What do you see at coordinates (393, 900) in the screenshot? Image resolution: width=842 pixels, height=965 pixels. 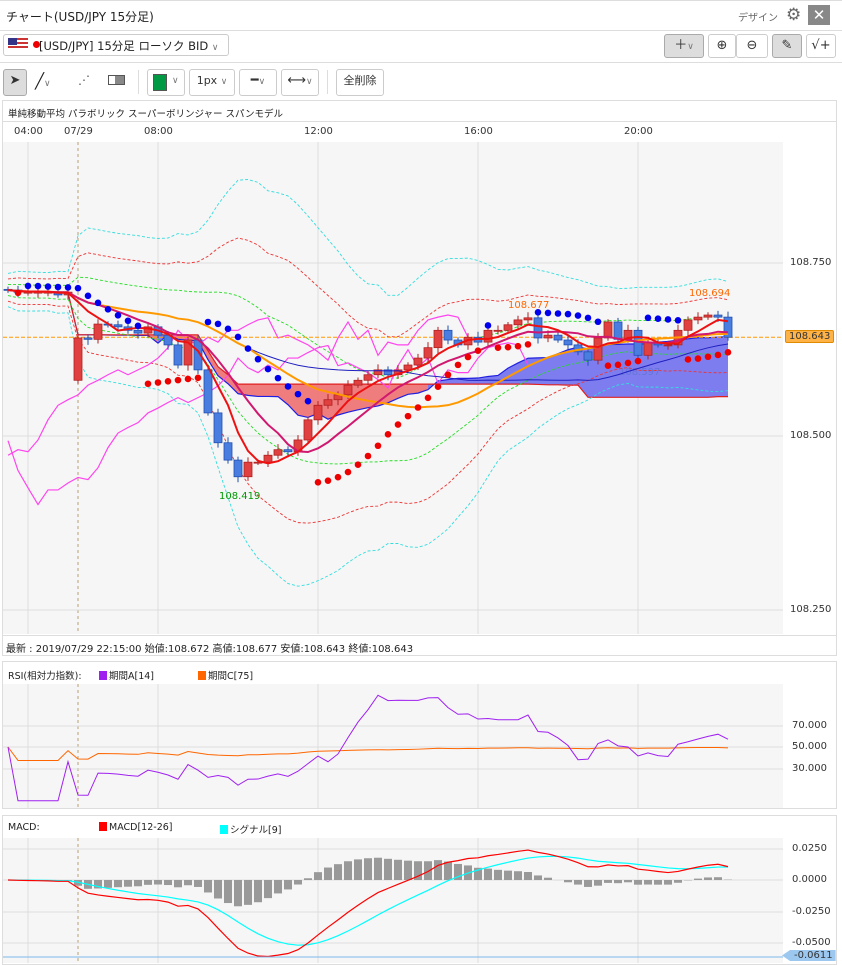 I see `macd-plot-area` at bounding box center [393, 900].